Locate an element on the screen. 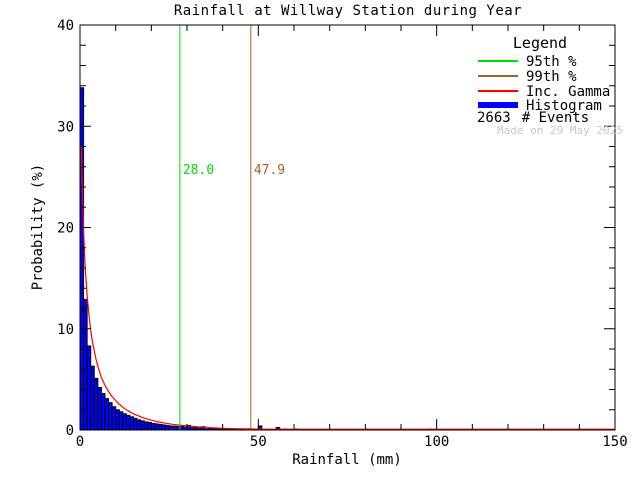 This screenshot has width=640, height=480. x-tick-label: 0 is located at coordinates (80, 442).